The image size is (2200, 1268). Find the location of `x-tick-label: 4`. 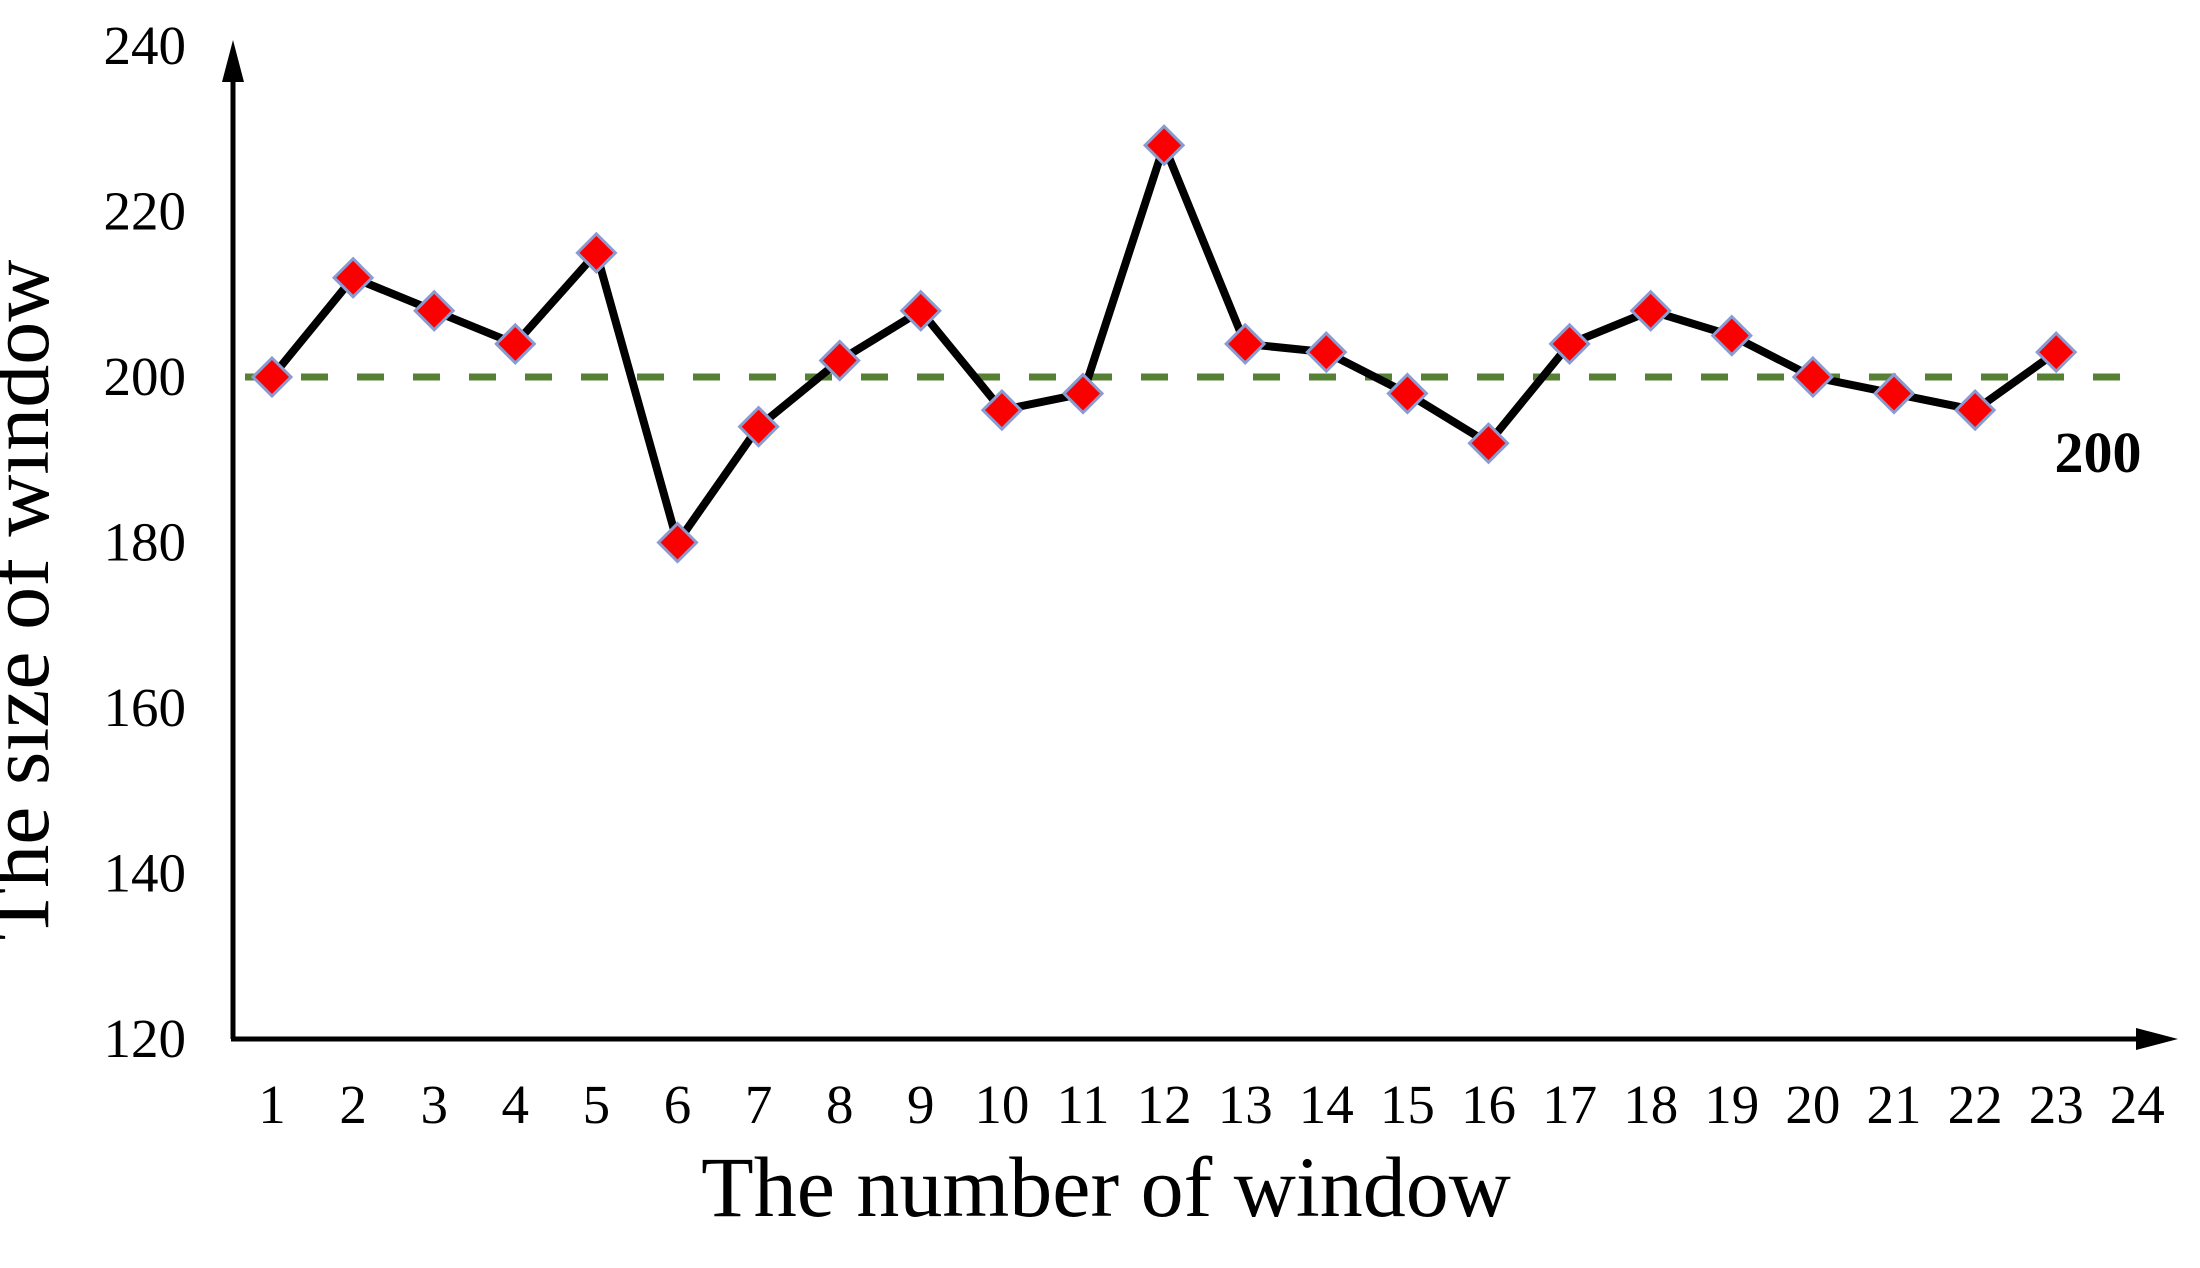

x-tick-label: 4 is located at coordinates (516, 1104).